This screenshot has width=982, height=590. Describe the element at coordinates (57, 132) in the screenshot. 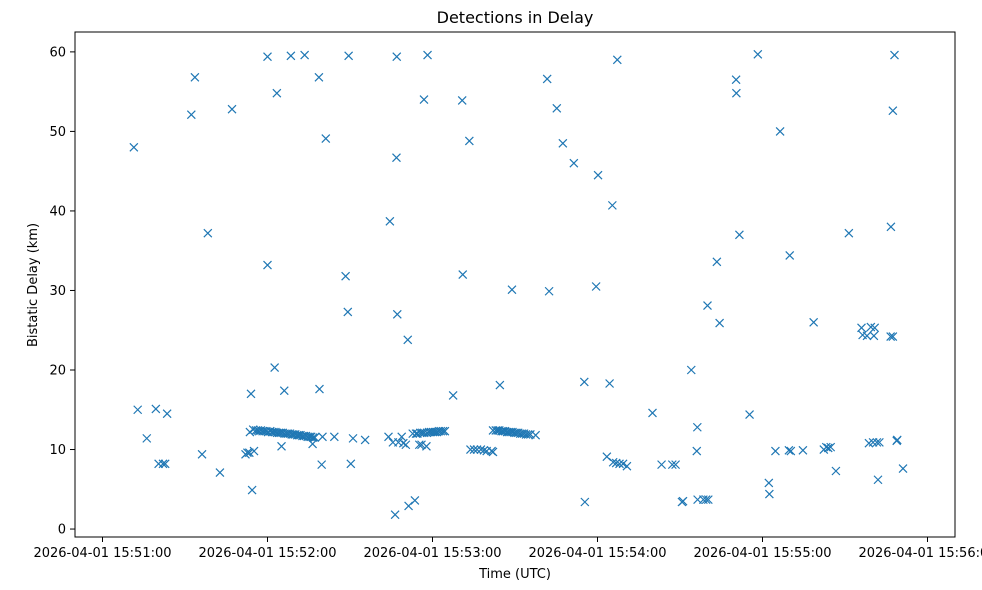

I see `y-tick-label: 50` at that location.